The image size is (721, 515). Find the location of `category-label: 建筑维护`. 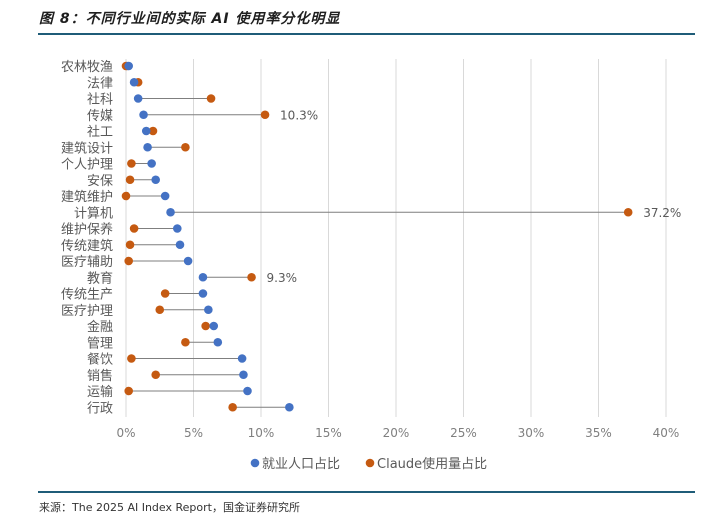

category-label: 建筑维护 is located at coordinates (87, 197).